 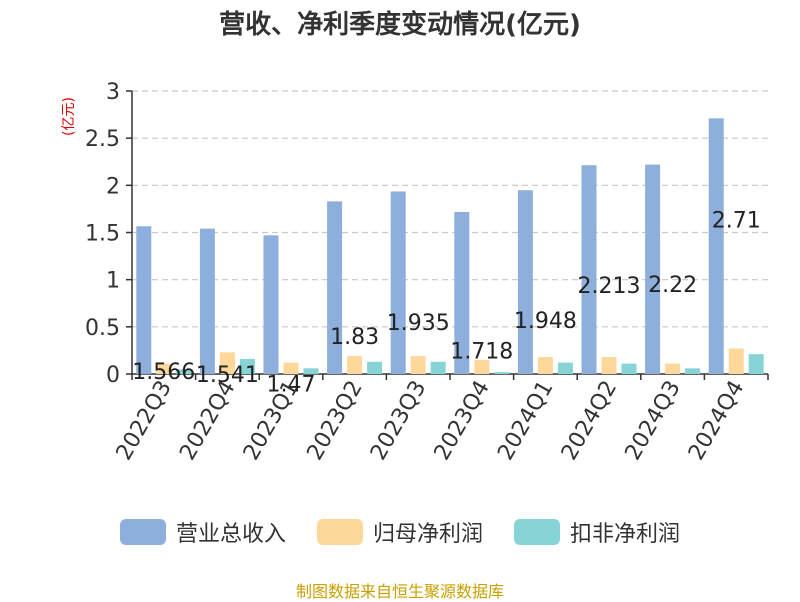 What do you see at coordinates (672, 285) in the screenshot?
I see `revenue-data-label: 2.22` at bounding box center [672, 285].